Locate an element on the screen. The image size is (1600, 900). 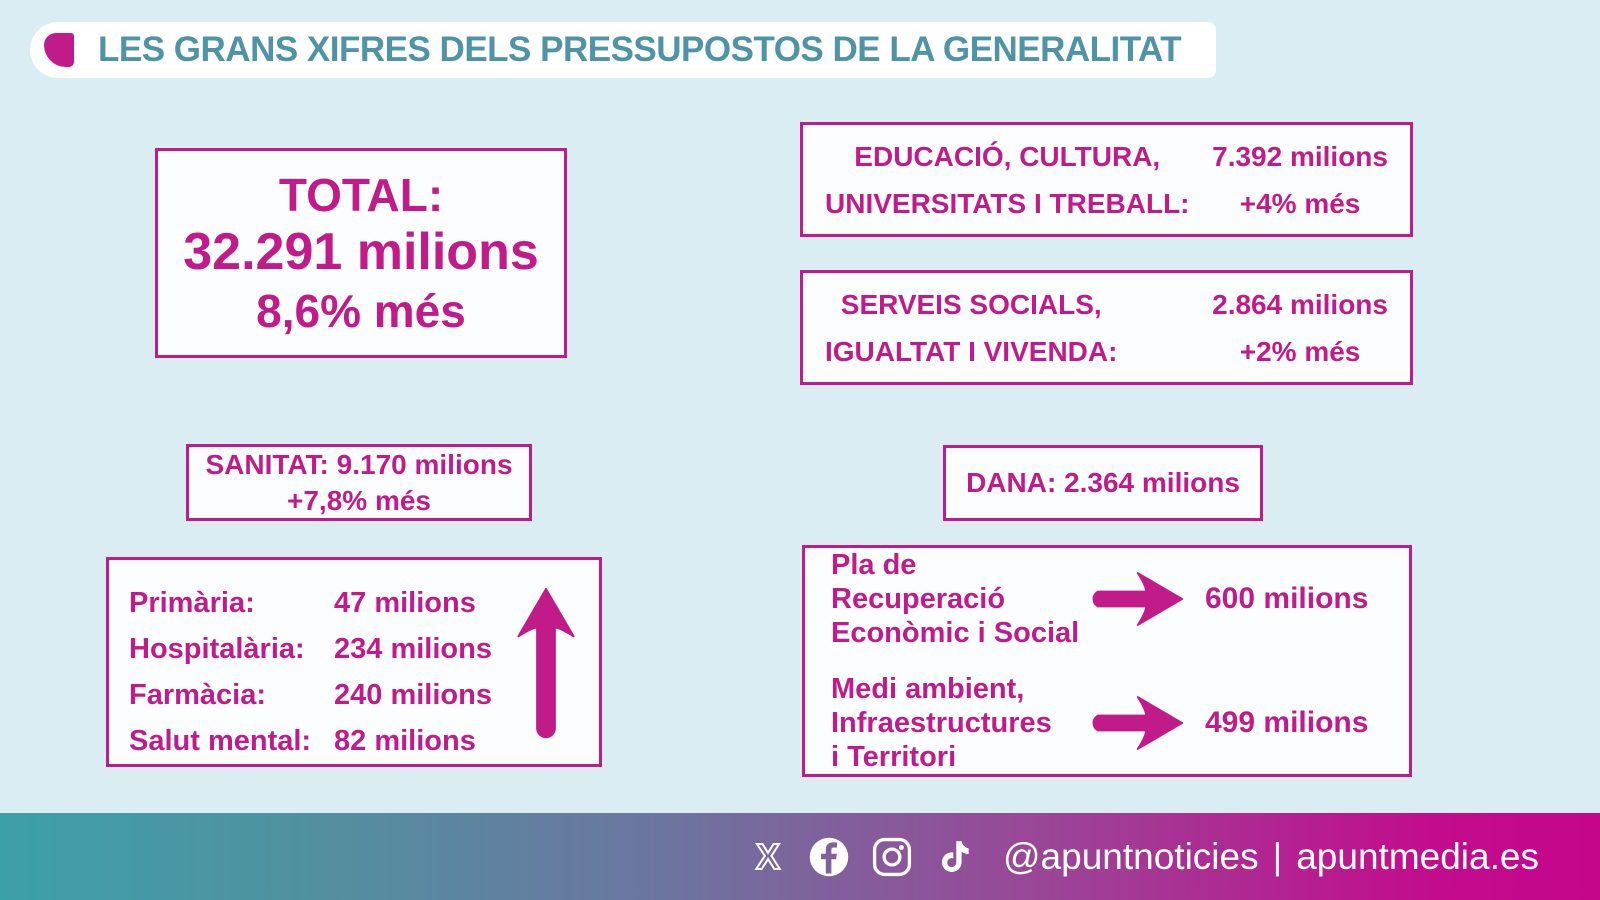
plan-value: 499 milions is located at coordinates (1287, 722).